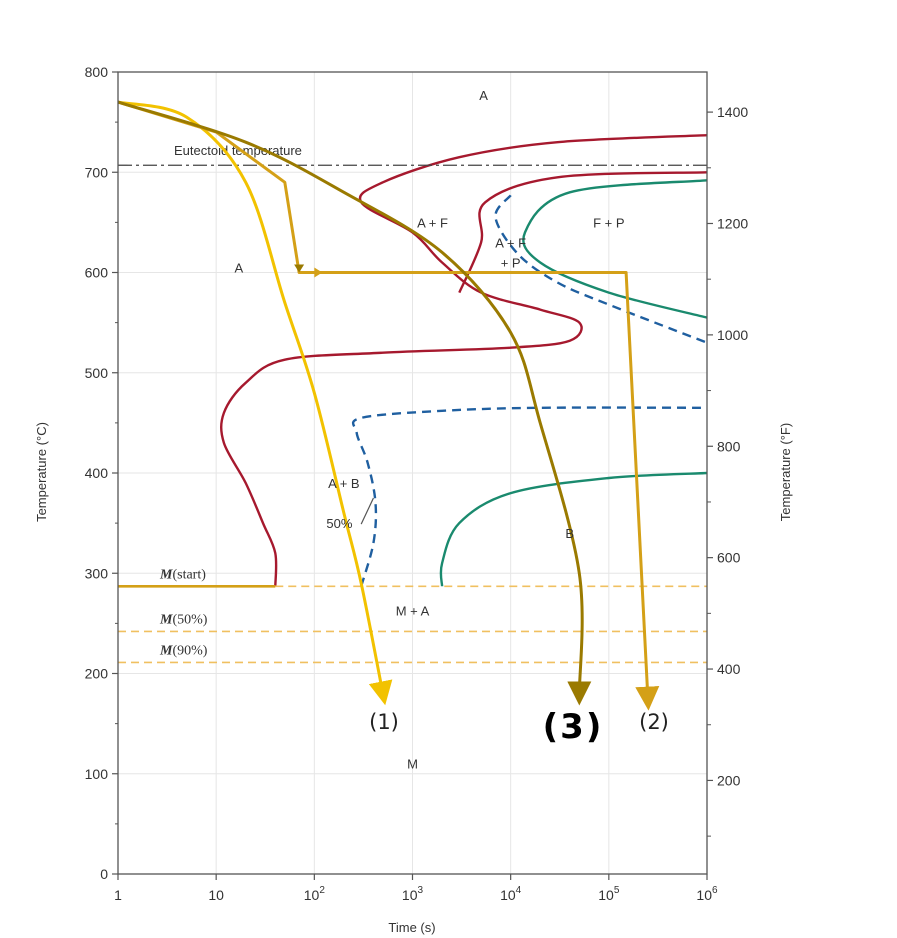 The width and height of the screenshot is (897, 938). Describe the element at coordinates (97, 172) in the screenshot. I see `left-tick-label: 700` at that location.